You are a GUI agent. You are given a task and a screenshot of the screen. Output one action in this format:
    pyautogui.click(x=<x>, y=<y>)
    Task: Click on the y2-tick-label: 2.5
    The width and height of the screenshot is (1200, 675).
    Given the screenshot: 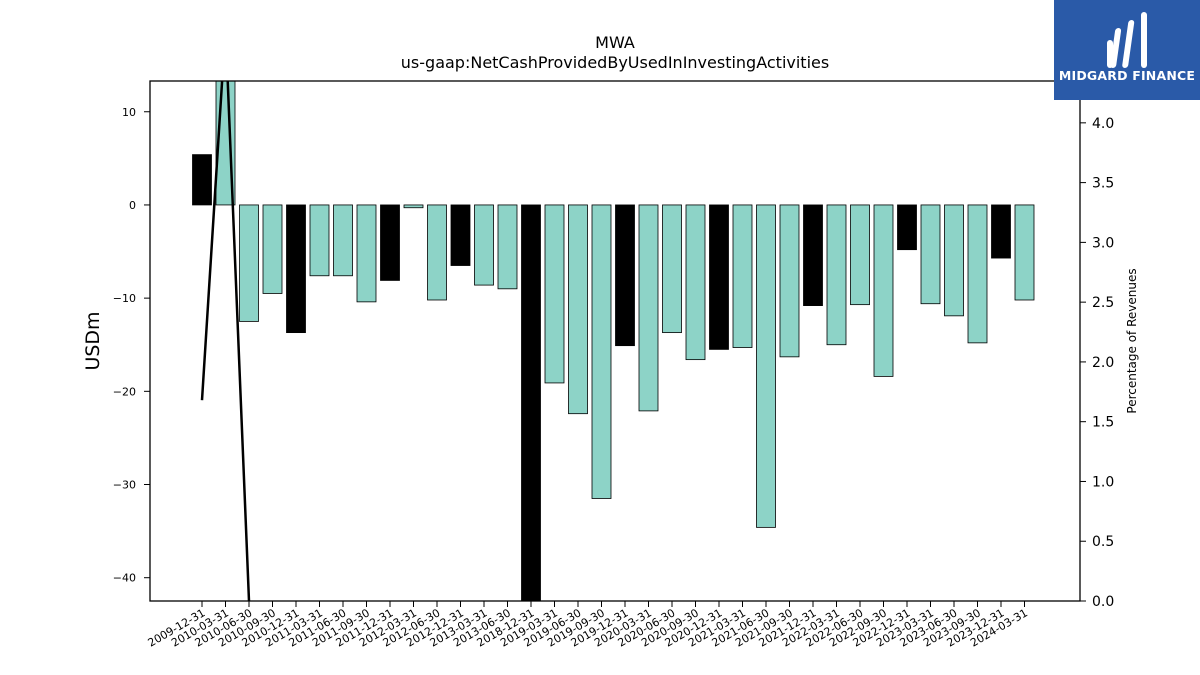 What is the action you would take?
    pyautogui.click(x=1103, y=303)
    